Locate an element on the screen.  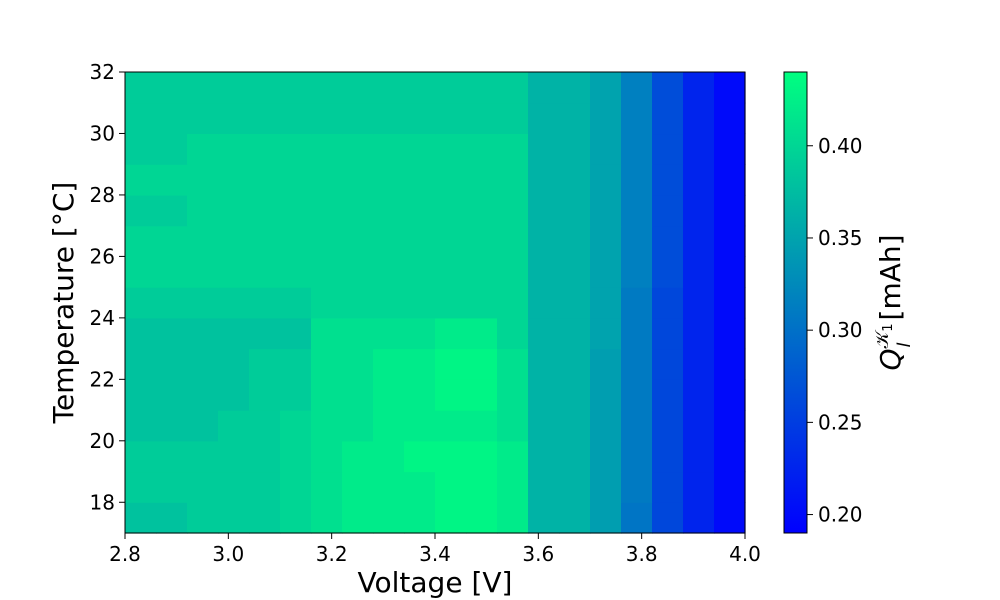
y-tick-label: 22 is located at coordinates (102, 379).